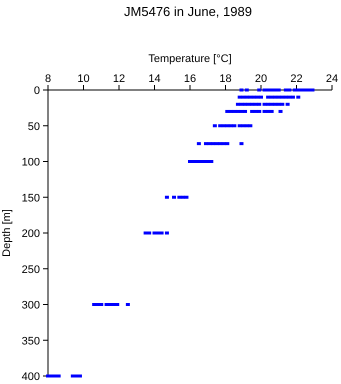  Describe the element at coordinates (31, 234) in the screenshot. I see `y-tick-label: 200` at that location.